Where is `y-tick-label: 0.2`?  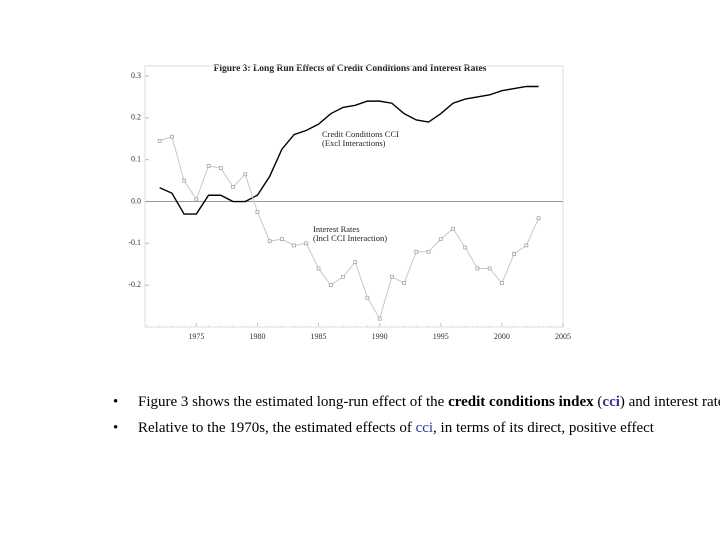
y-tick-label: 0.2 is located at coordinates (136, 117).